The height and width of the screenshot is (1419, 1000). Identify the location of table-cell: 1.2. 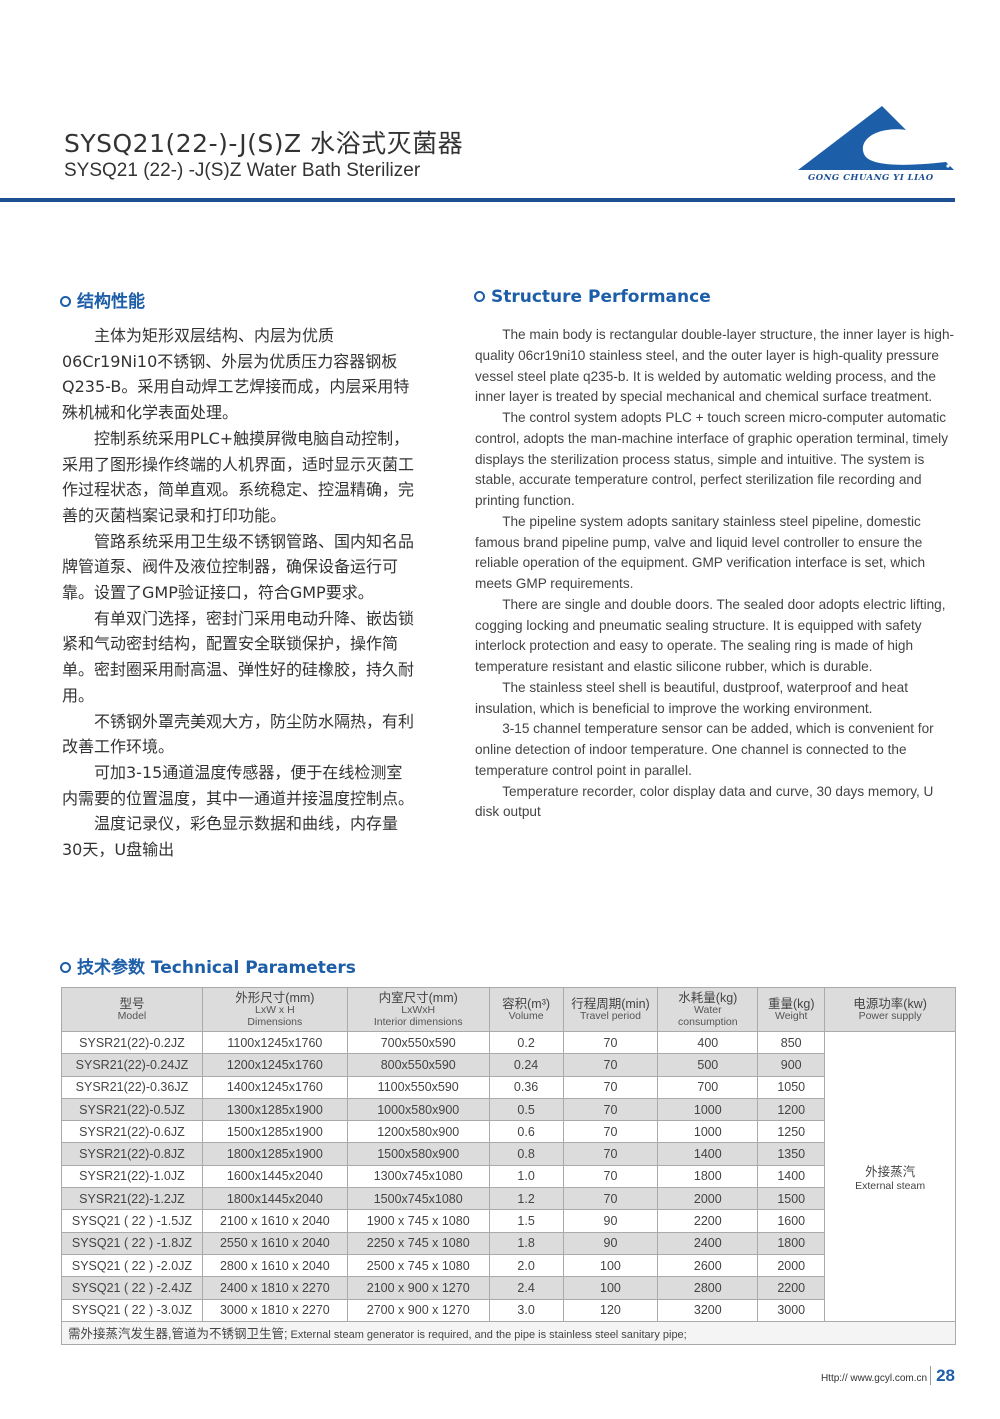
(526, 1199).